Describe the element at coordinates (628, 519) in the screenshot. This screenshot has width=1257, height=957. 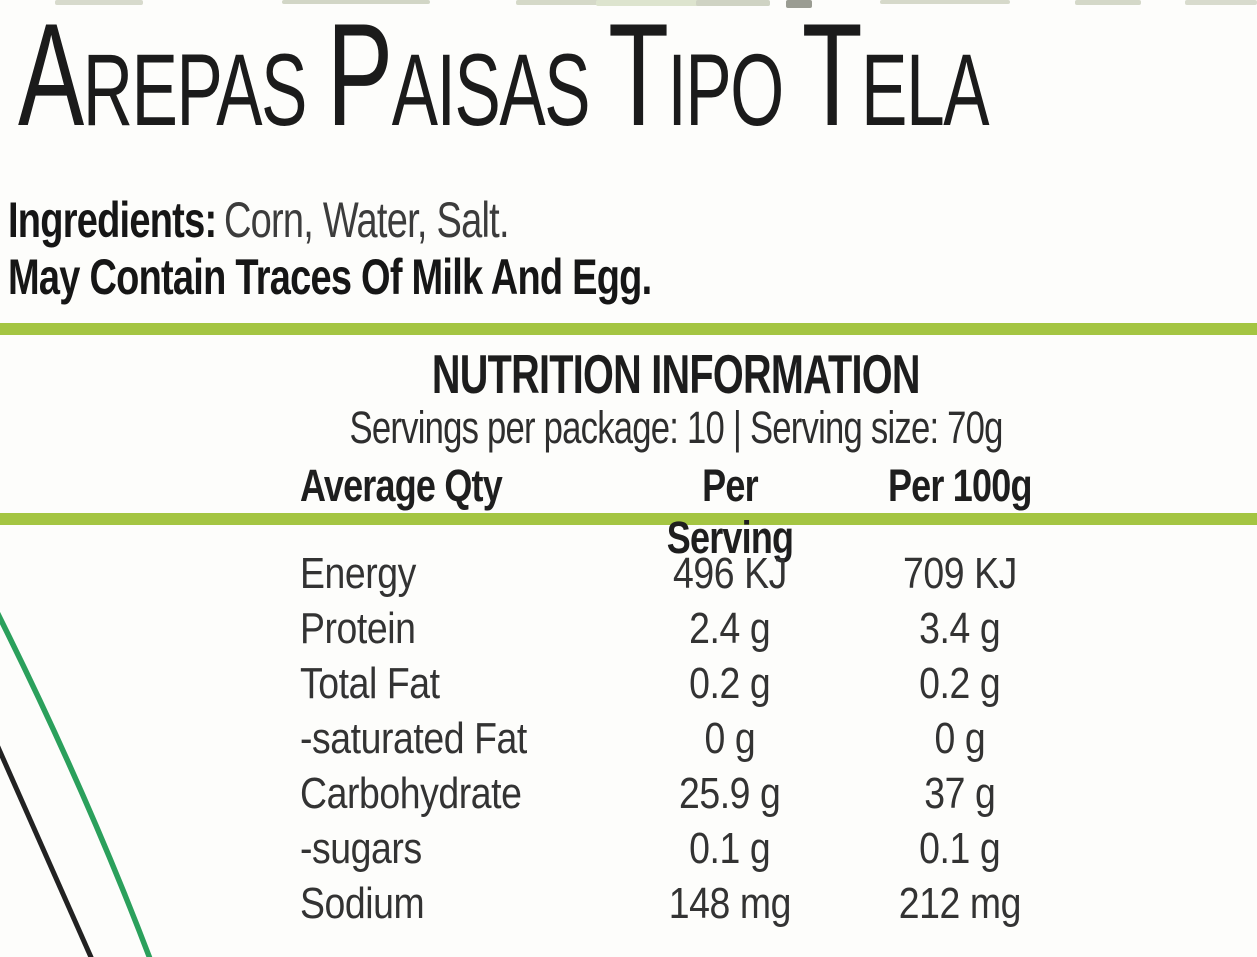
I see `divider-rule-header` at that location.